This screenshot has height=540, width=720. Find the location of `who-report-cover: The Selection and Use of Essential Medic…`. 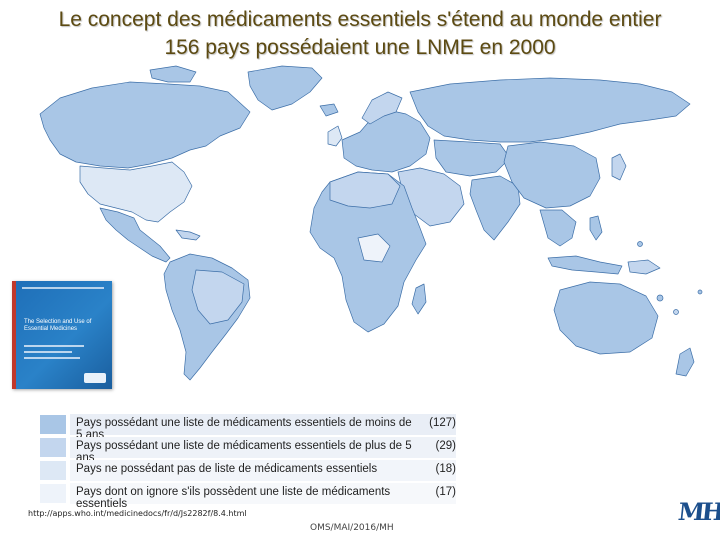

who-report-cover: The Selection and Use of Essential Medic… is located at coordinates (62, 335).